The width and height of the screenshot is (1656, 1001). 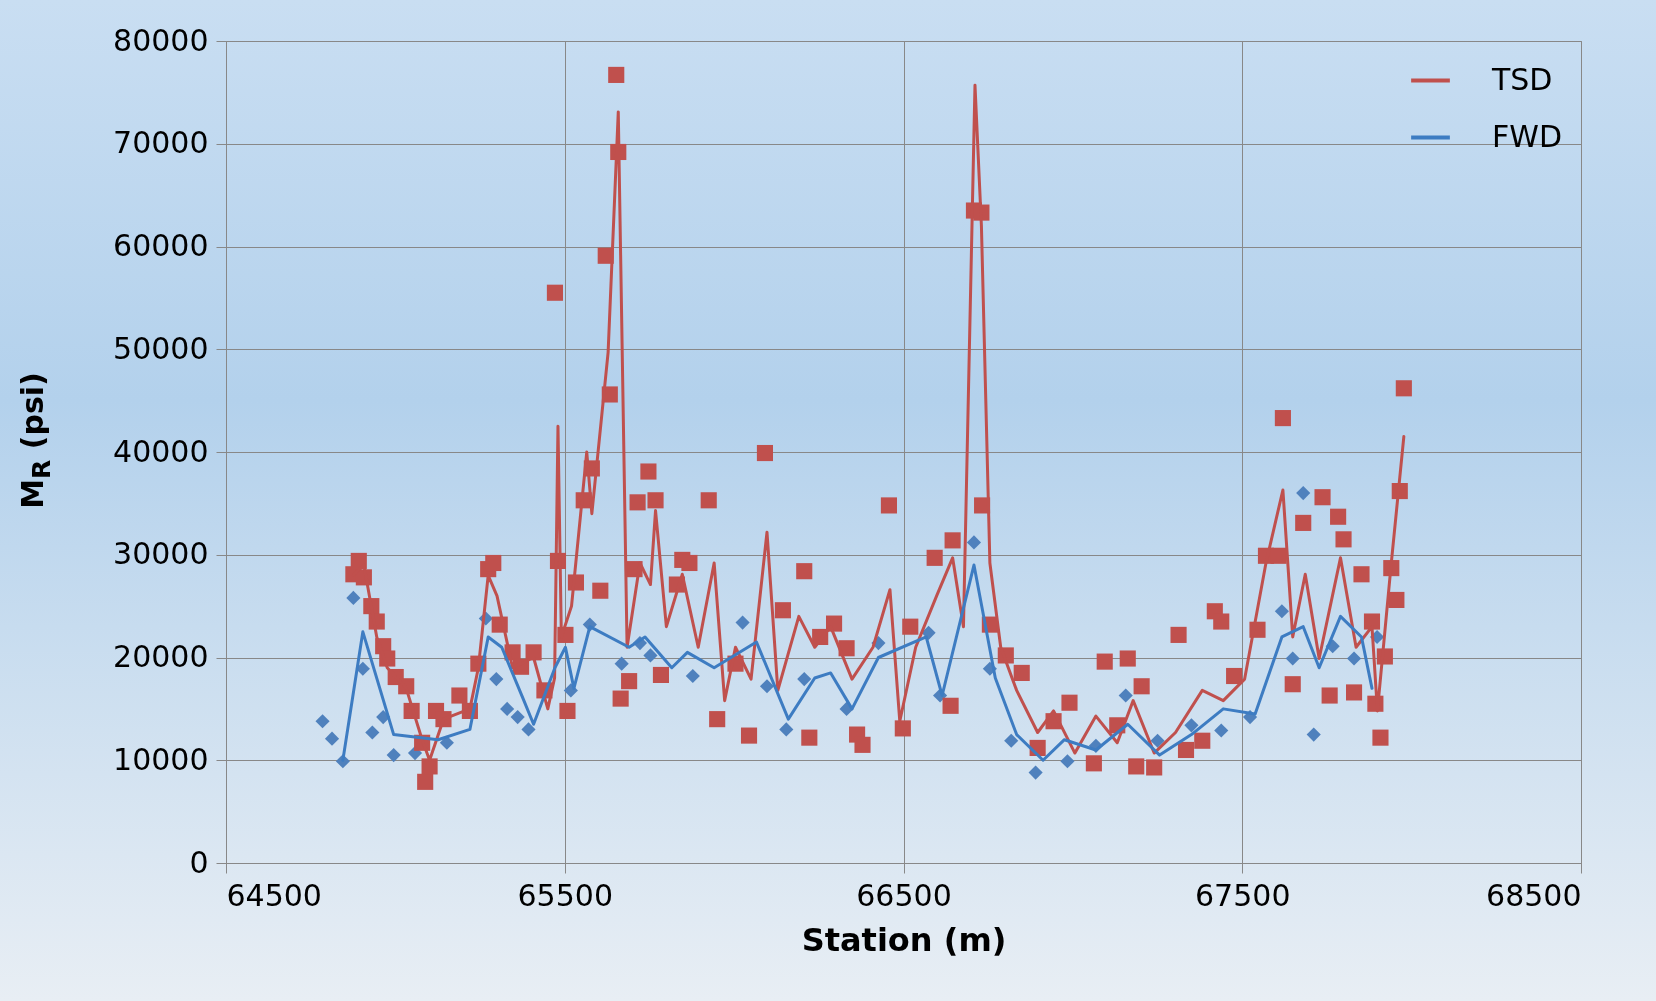 What do you see at coordinates (161, 348) in the screenshot?
I see `y-tick-label: 50000` at bounding box center [161, 348].